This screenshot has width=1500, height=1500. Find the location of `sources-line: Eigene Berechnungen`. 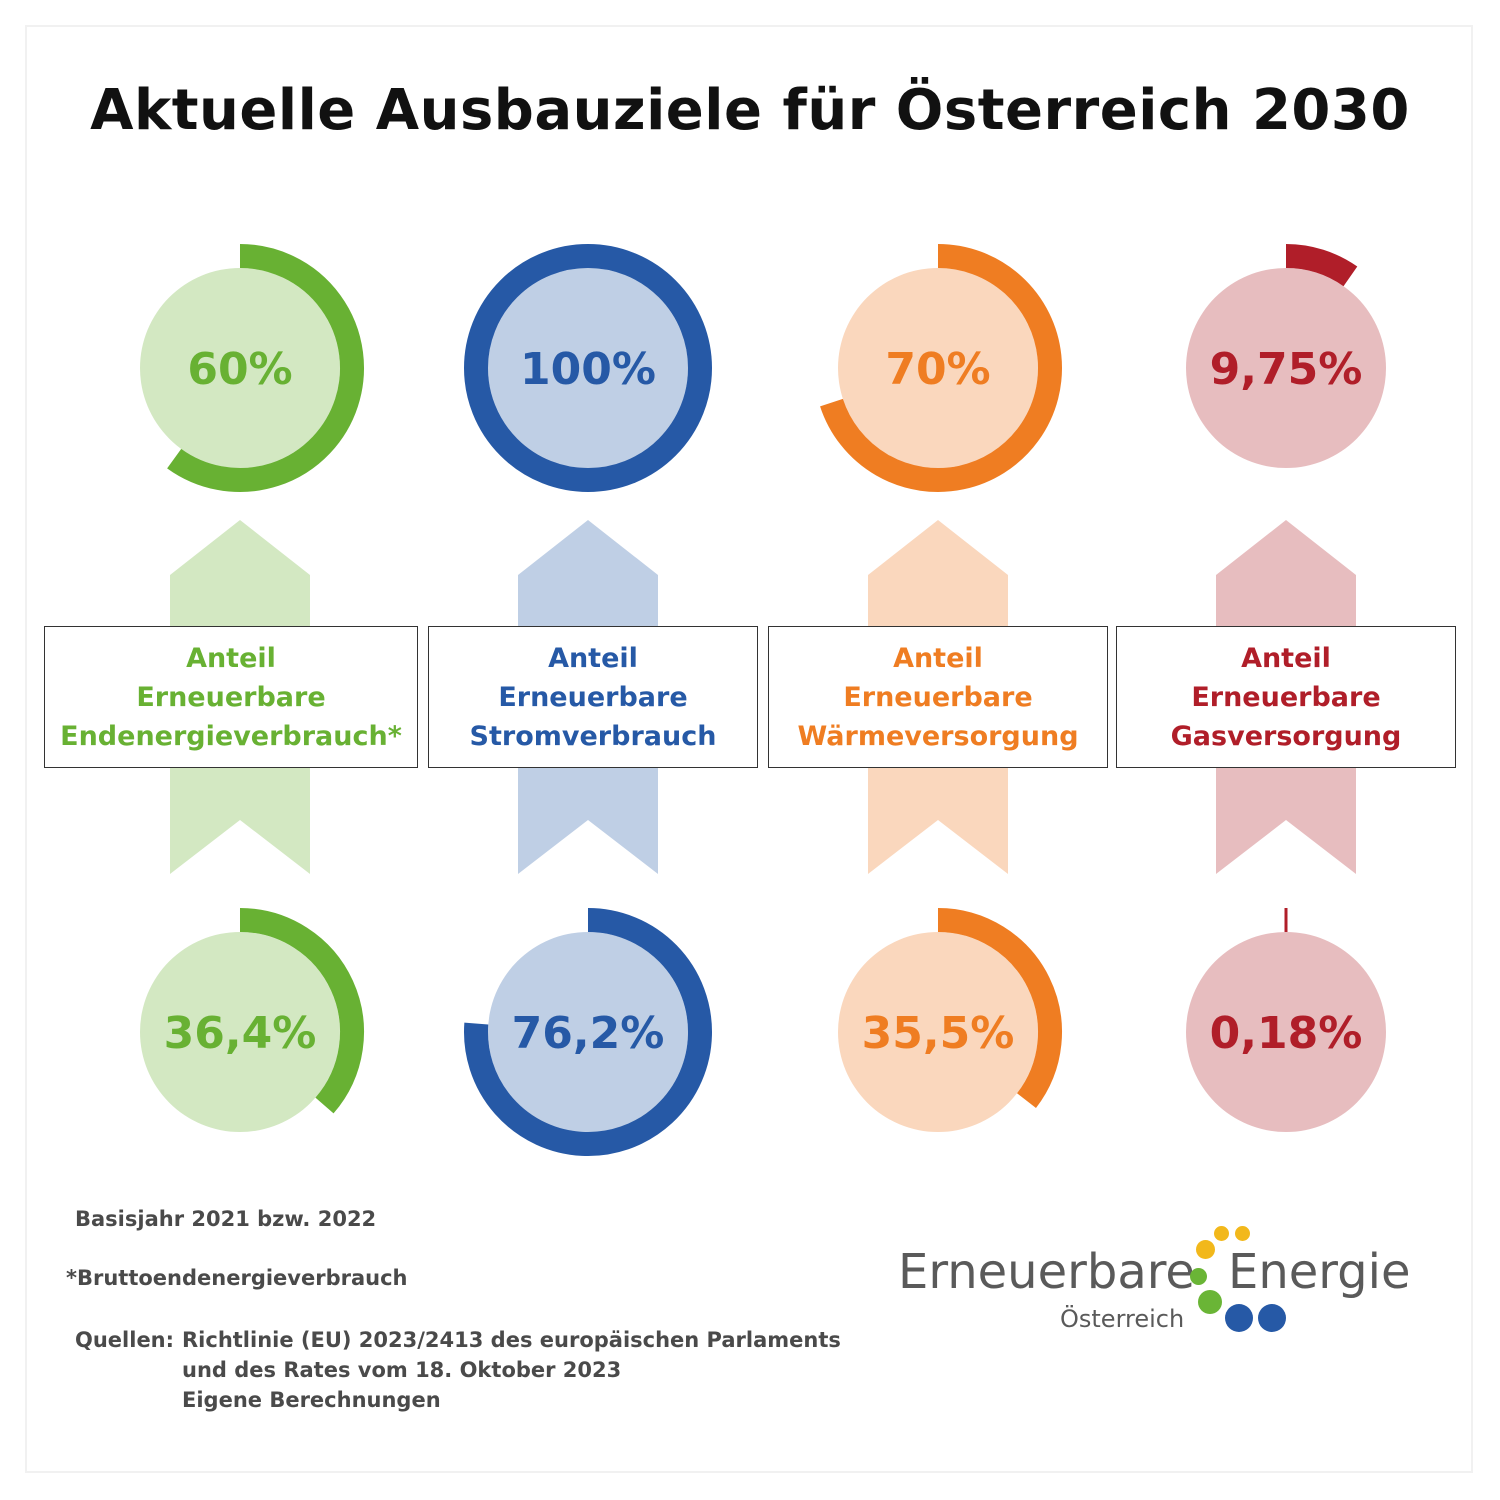

sources-line: Eigene Berechnungen is located at coordinates (311, 1400).